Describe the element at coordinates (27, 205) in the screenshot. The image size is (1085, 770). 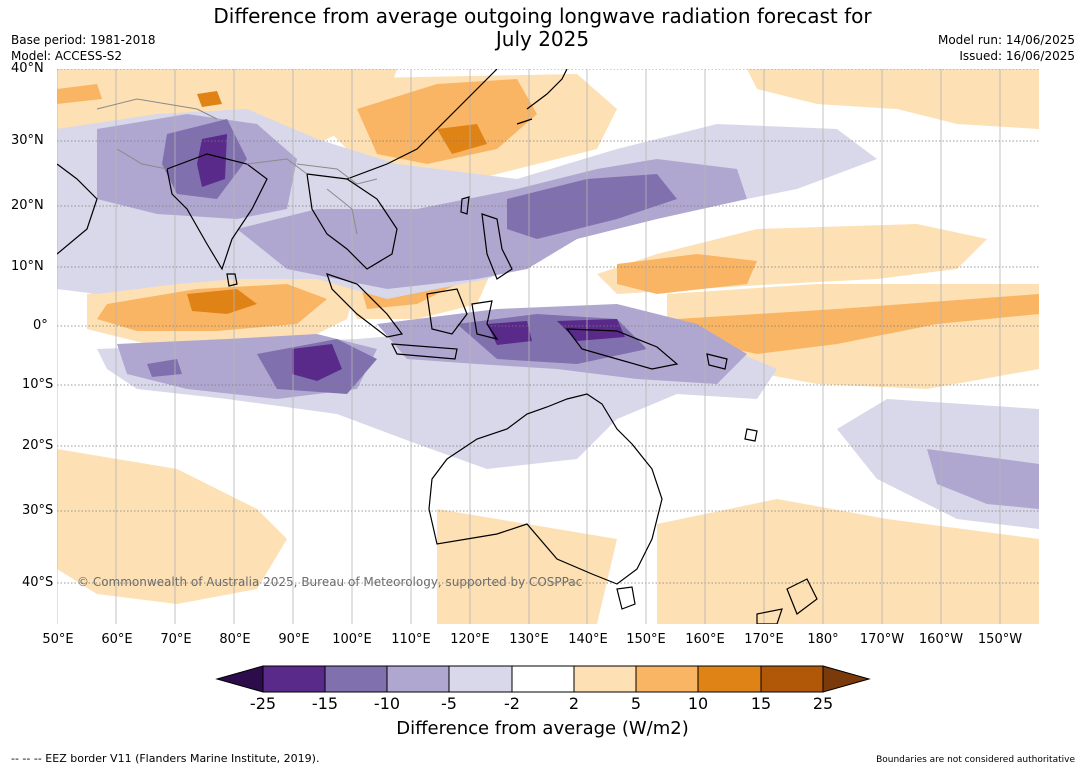
I see `lat-label-20n: 20°N` at that location.